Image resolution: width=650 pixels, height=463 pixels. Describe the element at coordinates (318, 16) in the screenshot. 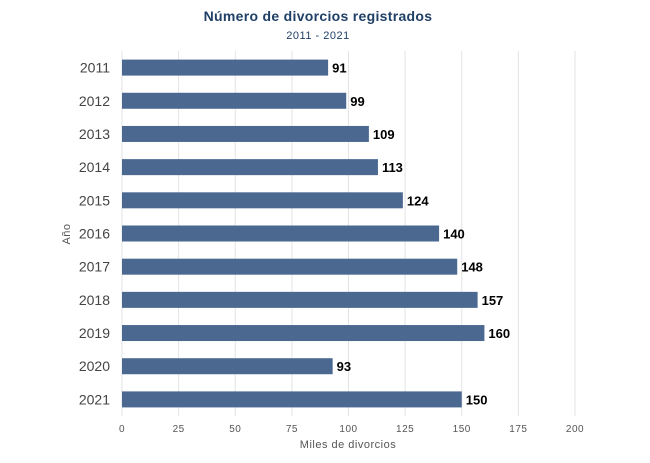

I see `chart-title: Número de divorcios registrados` at that location.